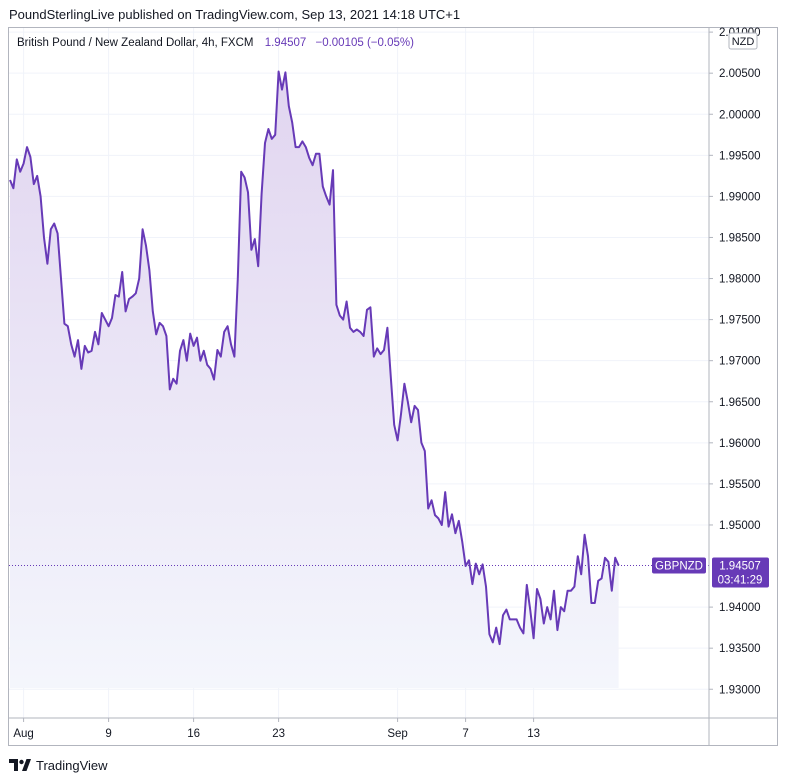  What do you see at coordinates (193, 734) in the screenshot?
I see `x-tick-label: 16` at bounding box center [193, 734].